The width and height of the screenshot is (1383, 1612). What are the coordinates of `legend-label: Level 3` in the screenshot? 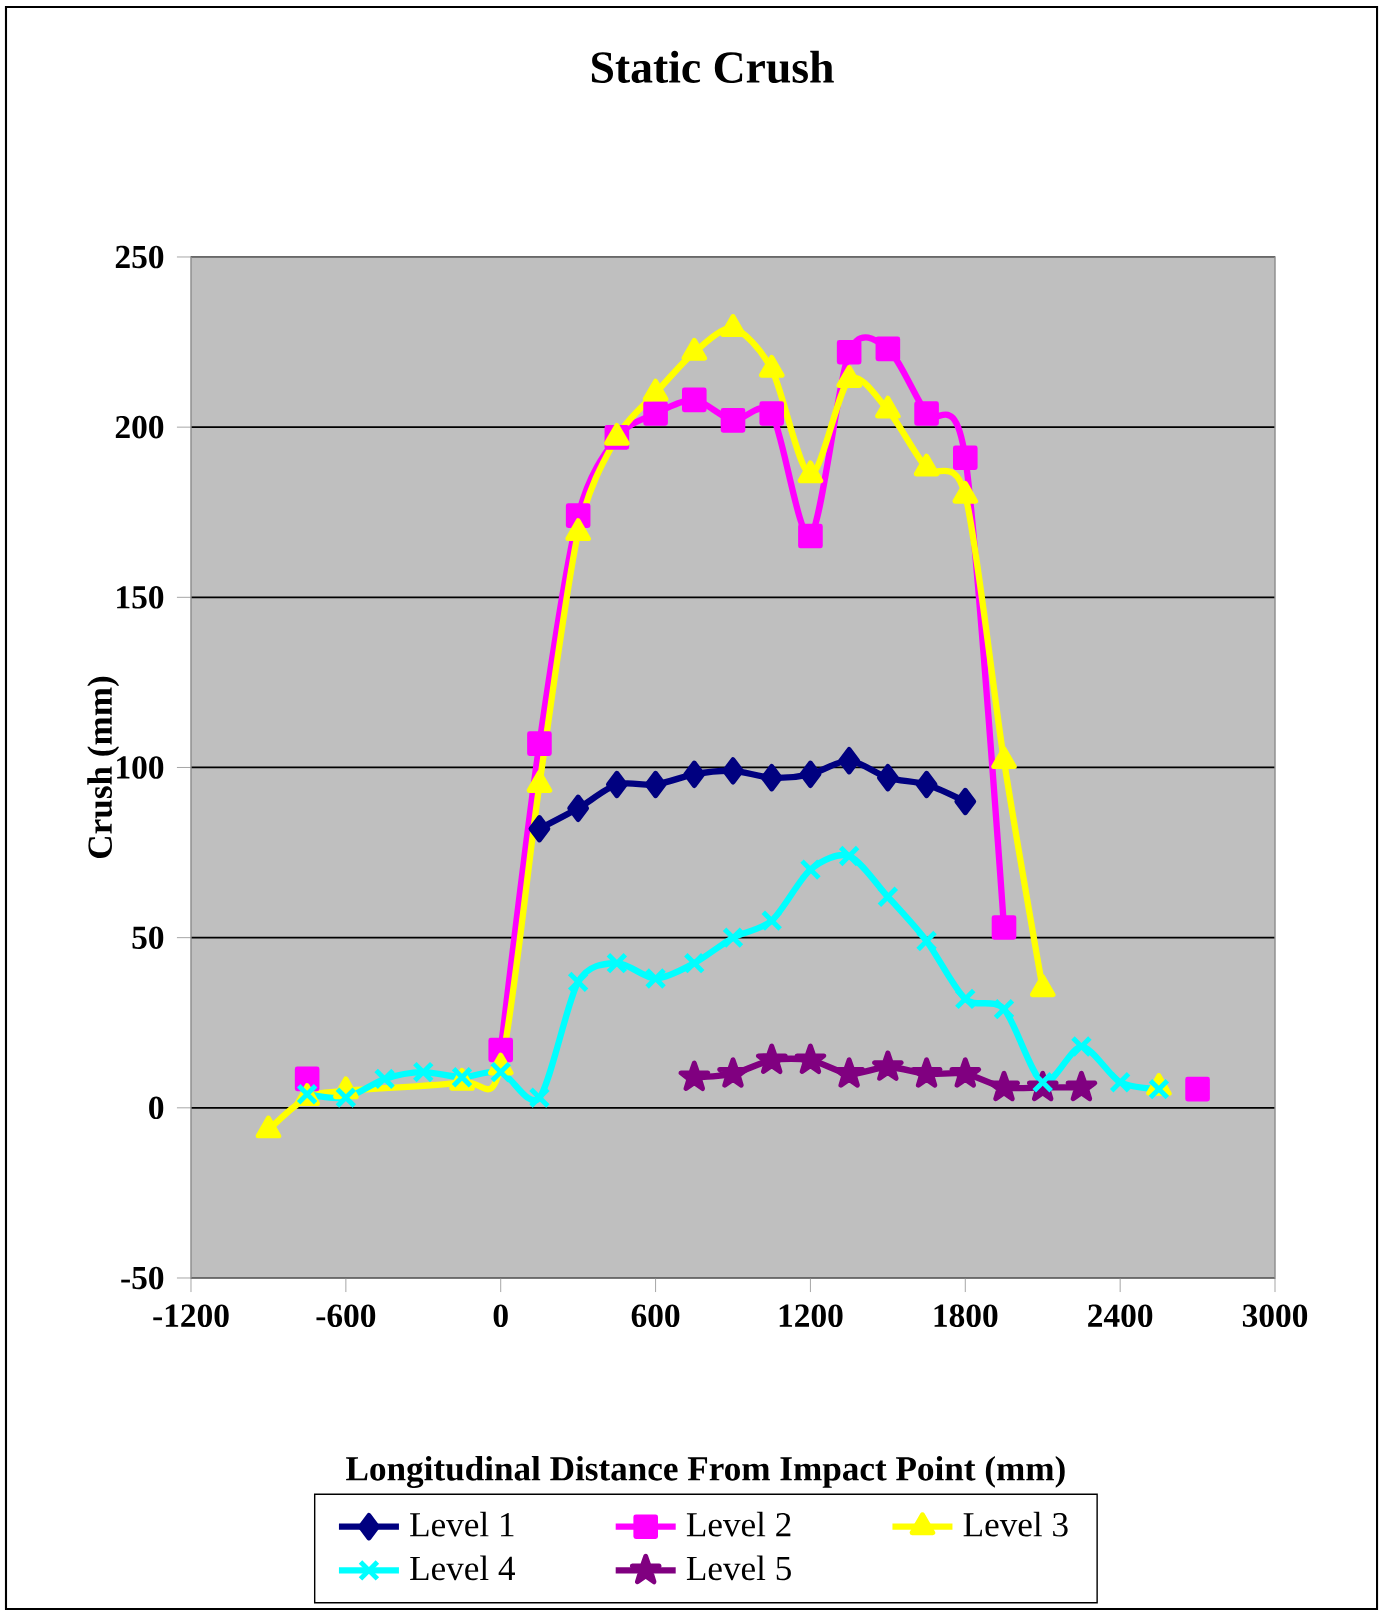 It's located at (1015, 1524).